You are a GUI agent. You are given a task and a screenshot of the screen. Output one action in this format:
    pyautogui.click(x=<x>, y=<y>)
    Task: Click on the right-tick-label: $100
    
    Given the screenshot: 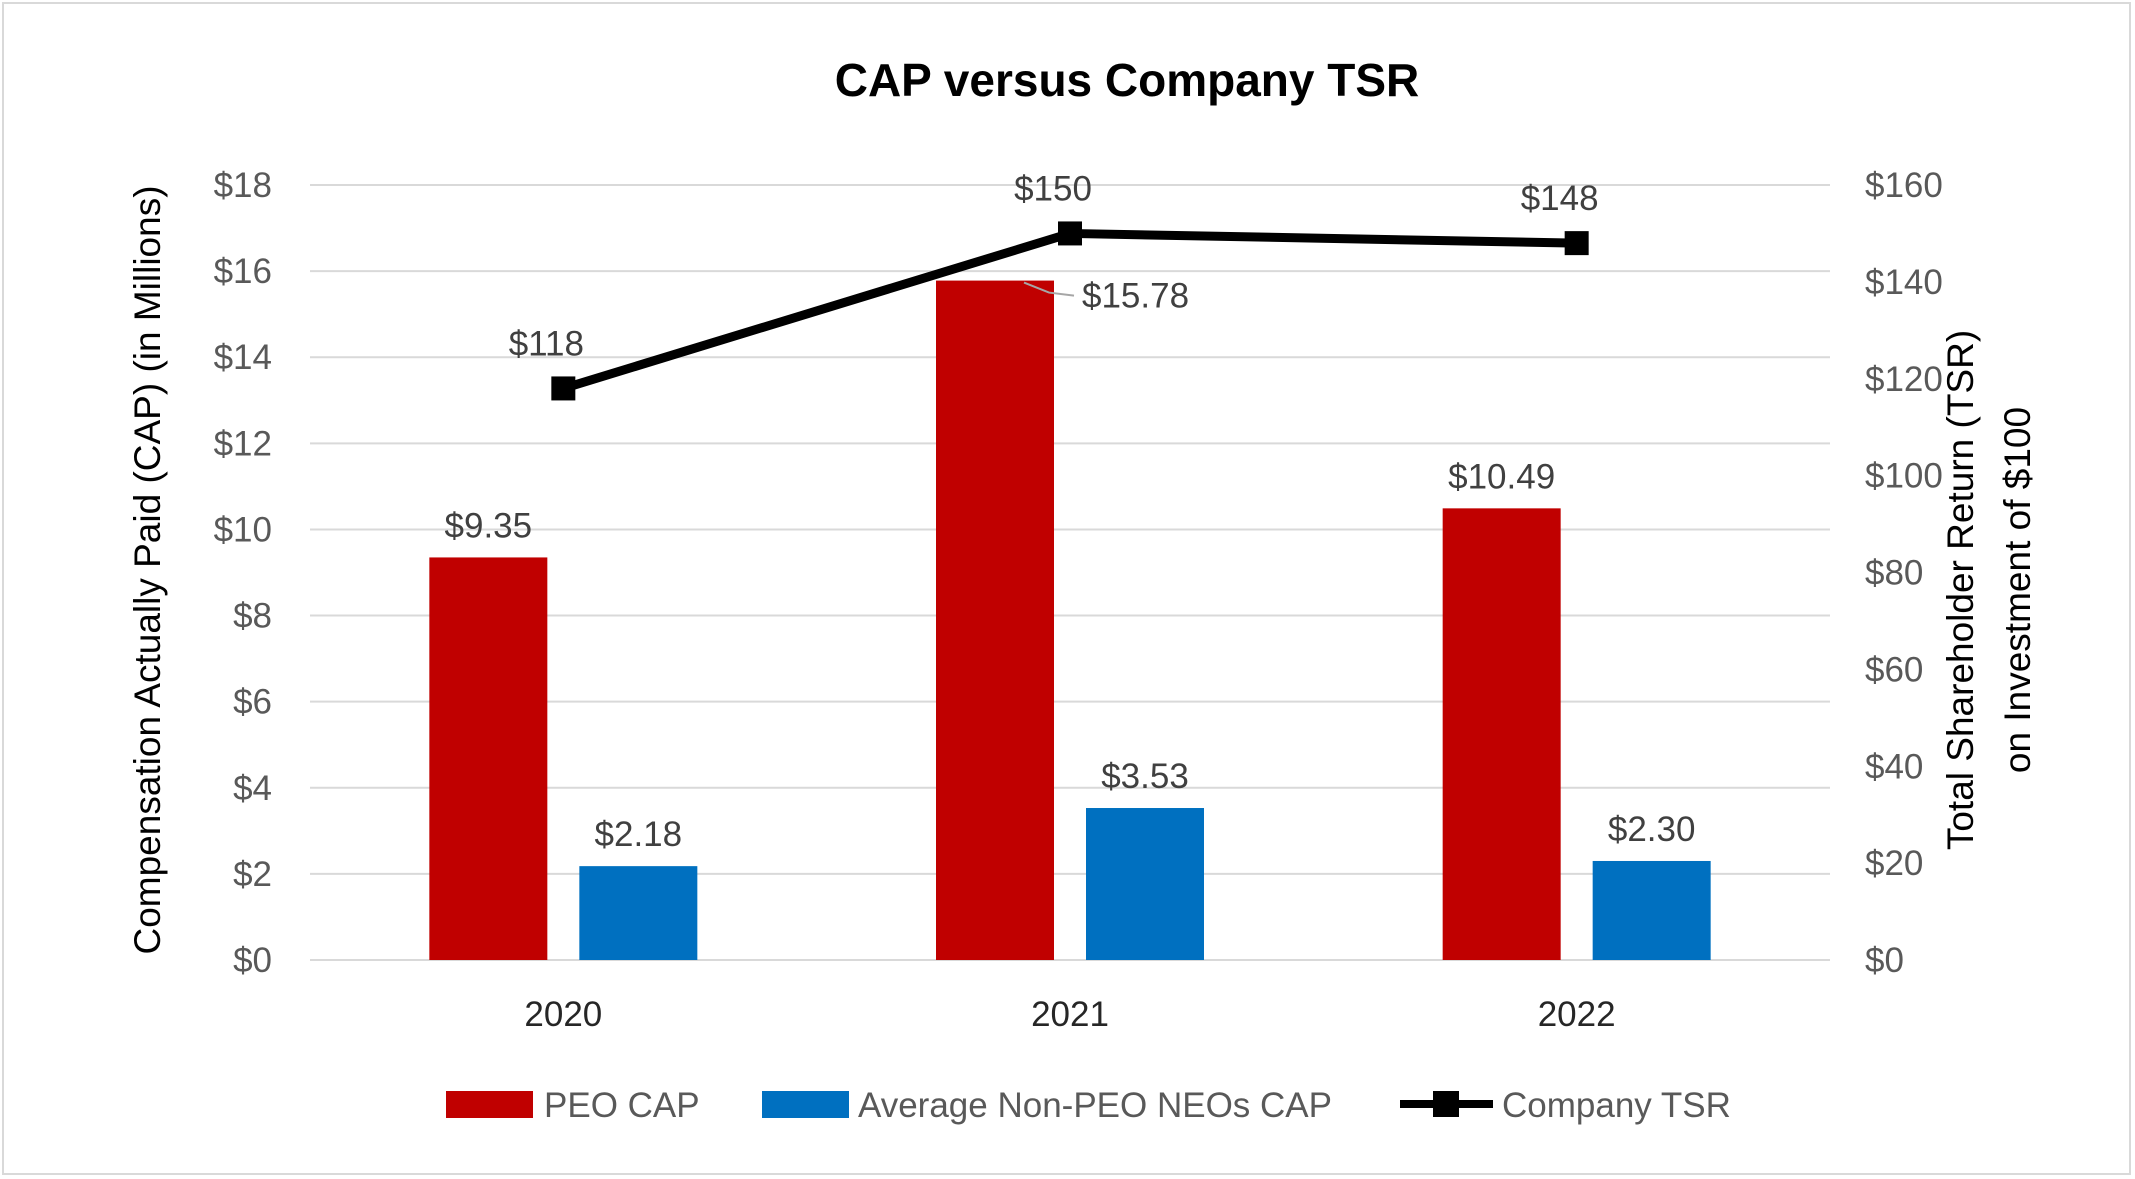 What is the action you would take?
    pyautogui.click(x=1904, y=476)
    